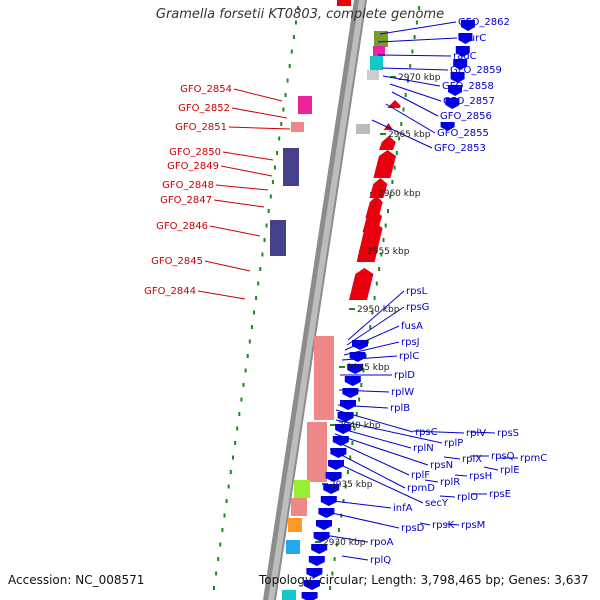  What do you see at coordinates (409, 135) in the screenshot?
I see `kbp-tick-label: 2965 kbp` at bounding box center [409, 135].